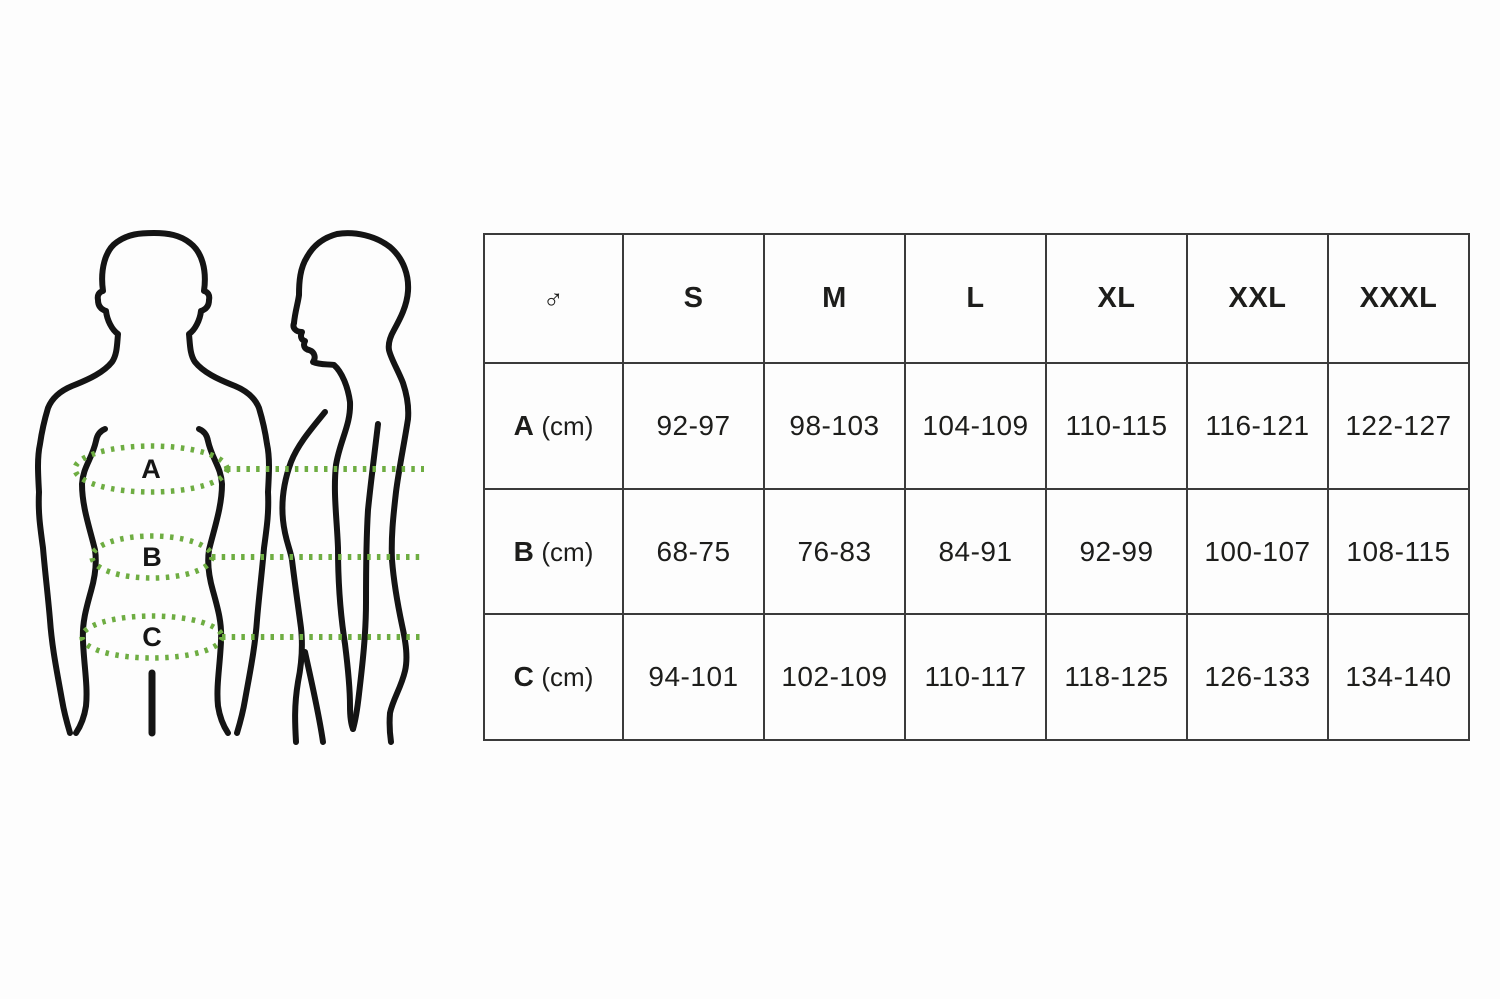 The height and width of the screenshot is (999, 1500). I want to click on measure-label-b: B, so click(152, 557).